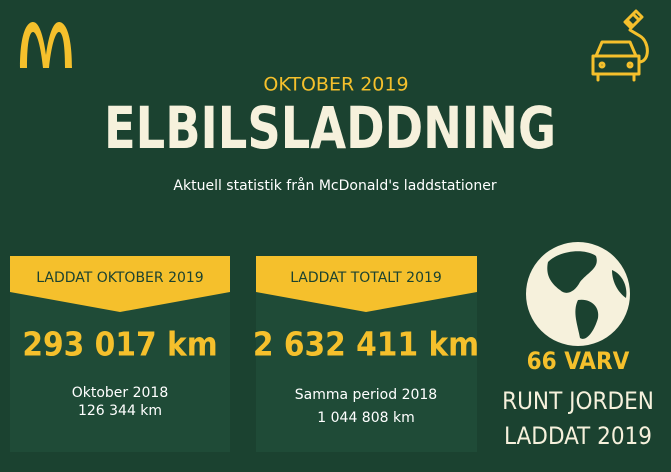  Describe the element at coordinates (365, 418) in the screenshot. I see `compare-value: 1 044 808 km` at that location.